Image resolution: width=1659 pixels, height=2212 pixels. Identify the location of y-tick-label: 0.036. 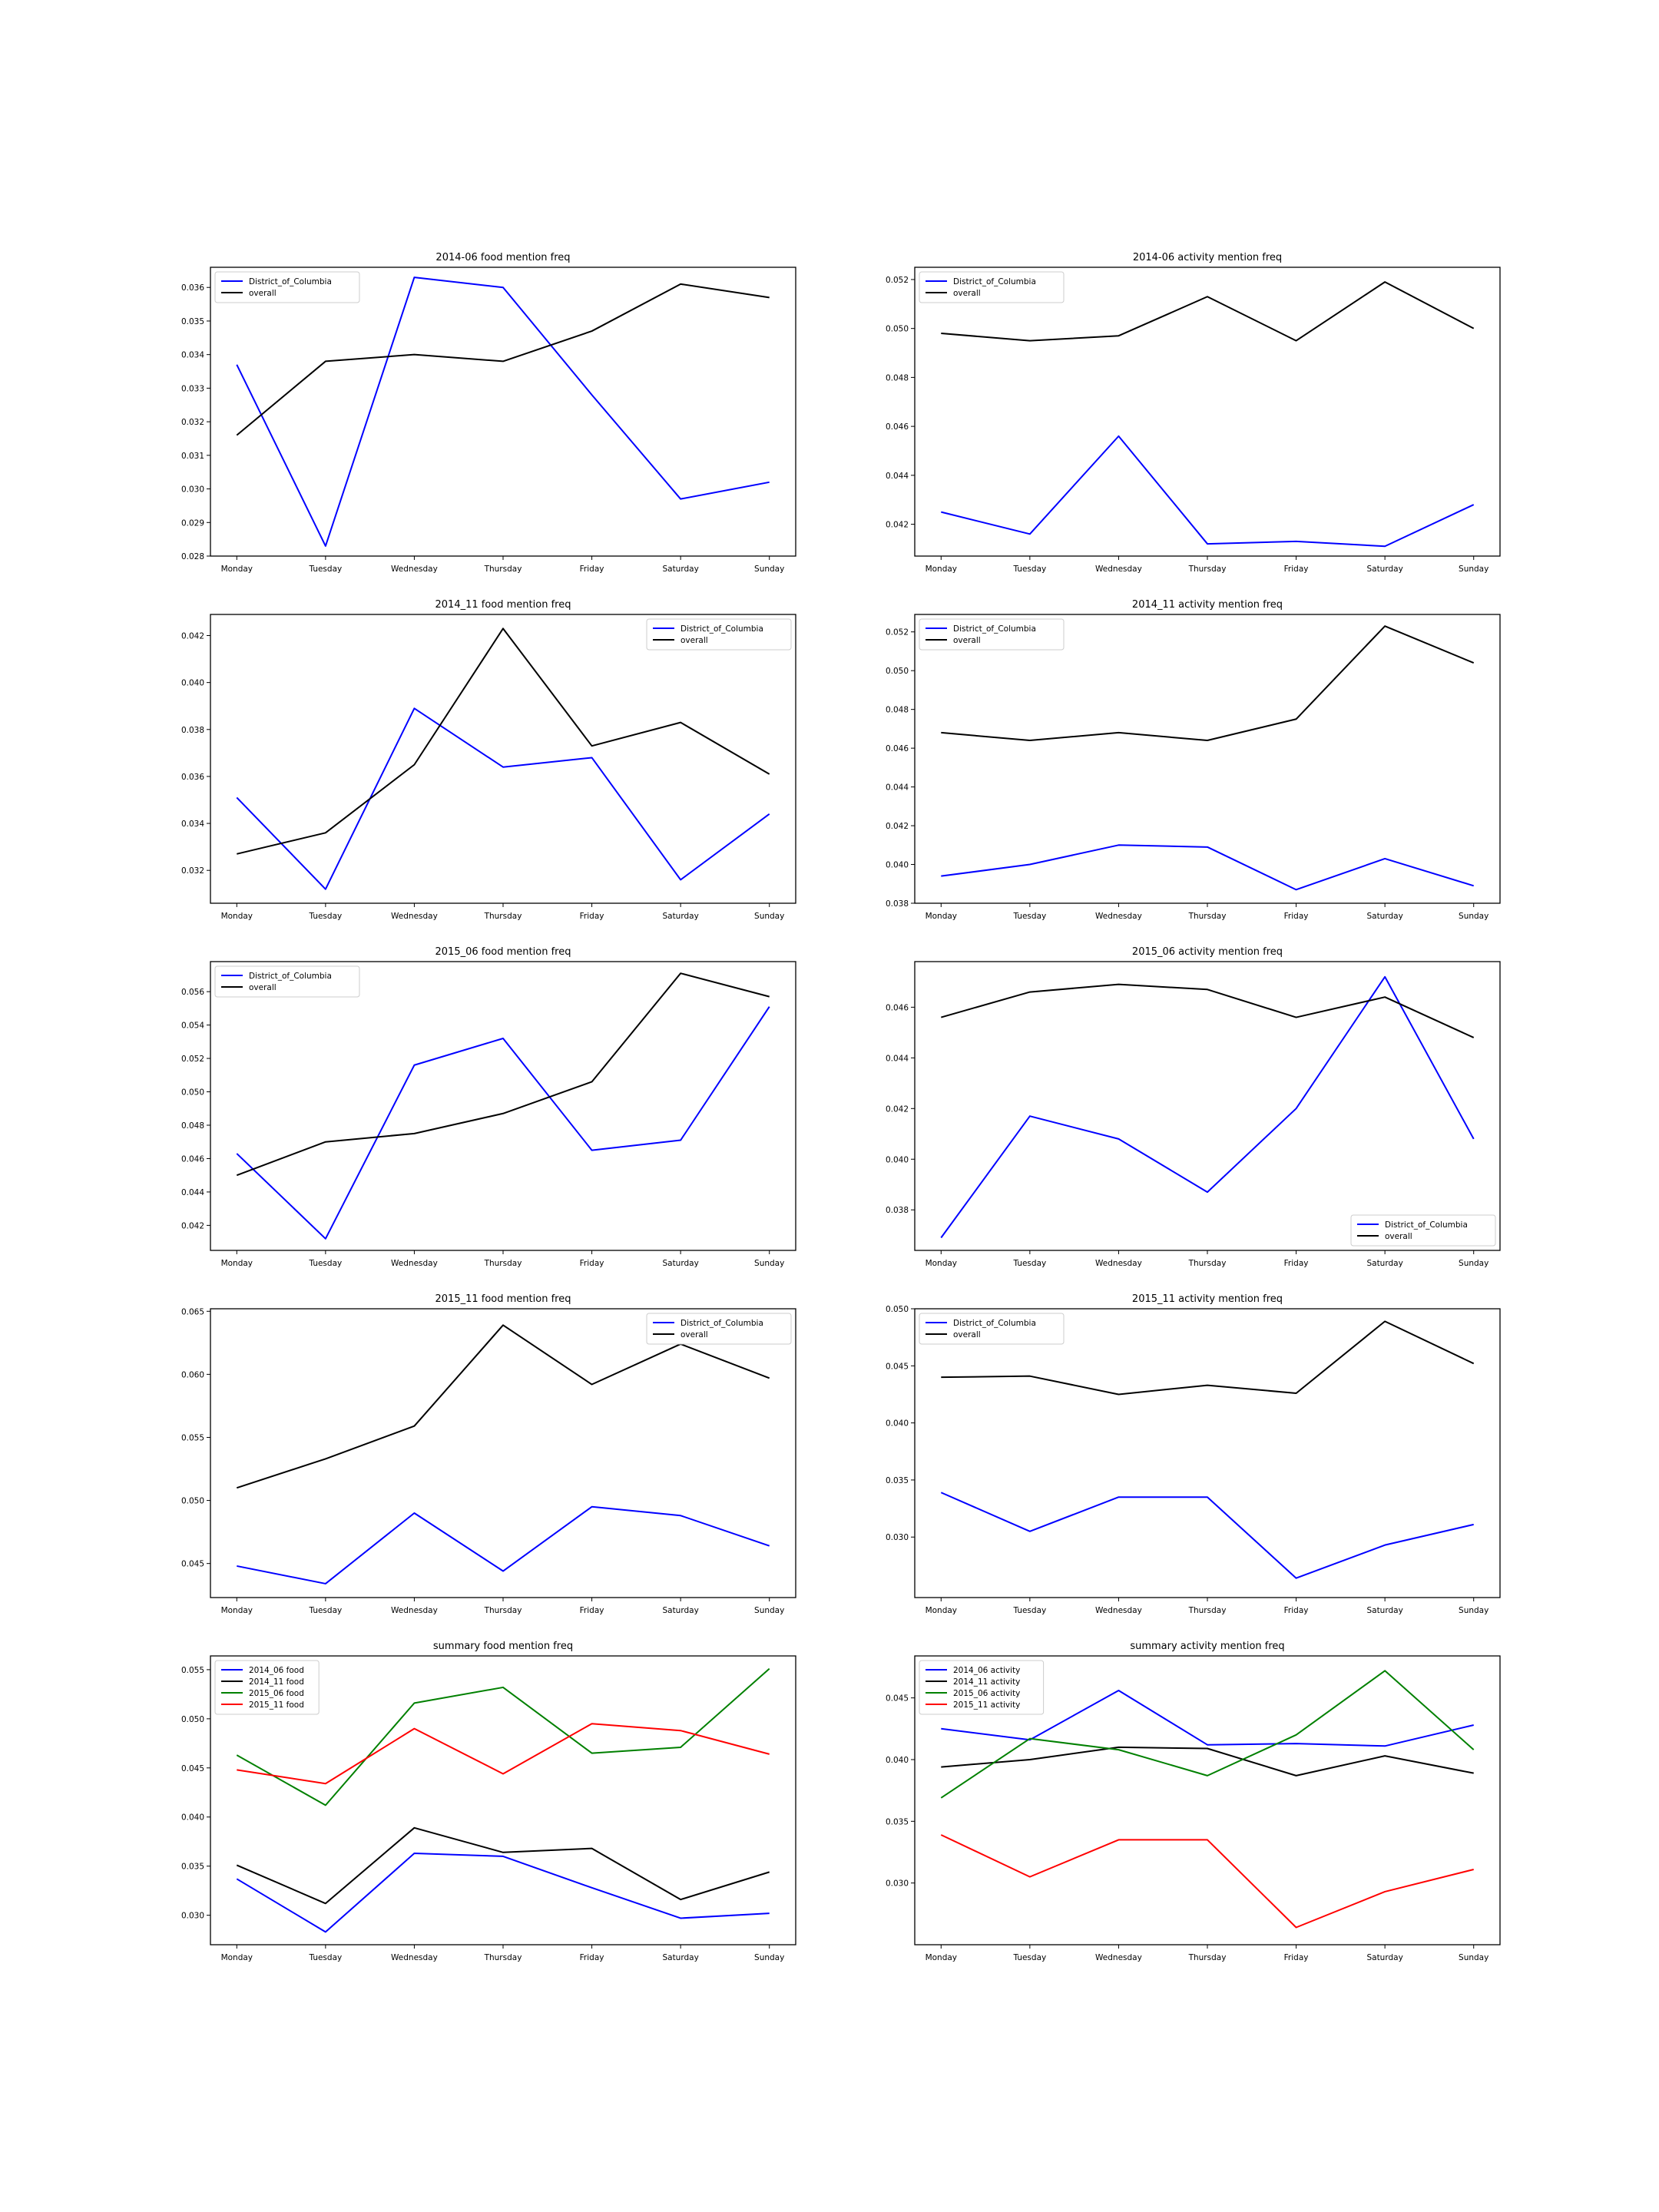
(193, 288).